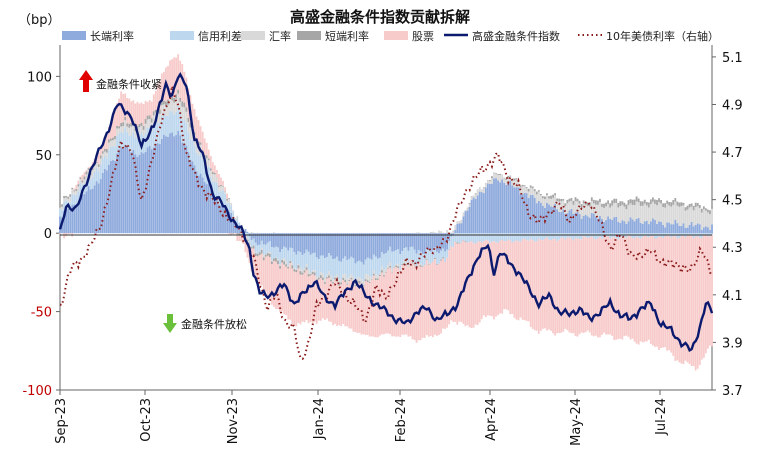 The width and height of the screenshot is (759, 464). Describe the element at coordinates (309, 35) in the screenshot. I see `legend-swatch` at that location.